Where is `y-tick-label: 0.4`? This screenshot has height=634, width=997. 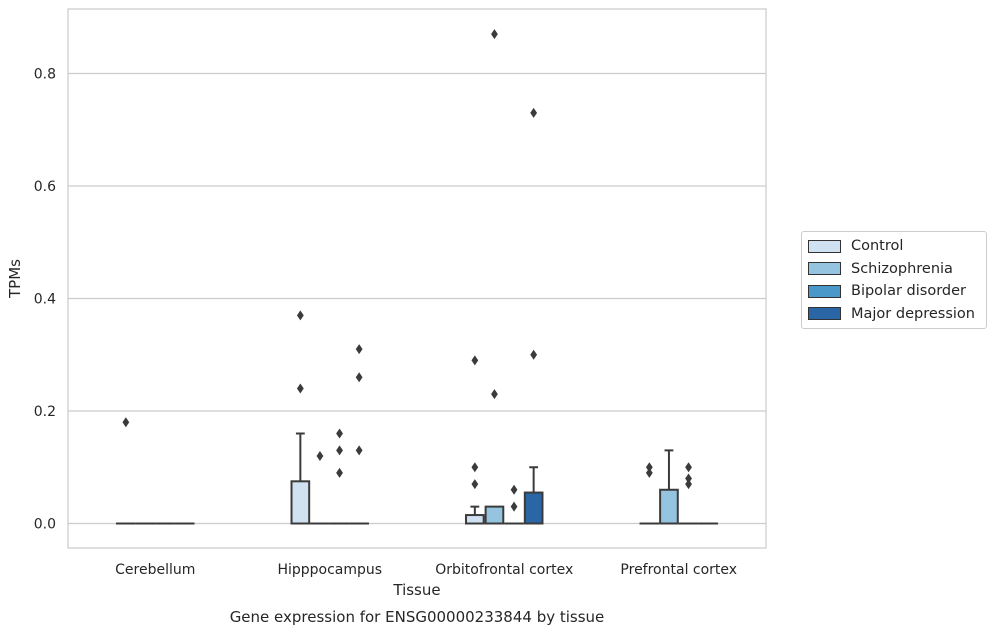 y-tick-label: 0.4 is located at coordinates (45, 300).